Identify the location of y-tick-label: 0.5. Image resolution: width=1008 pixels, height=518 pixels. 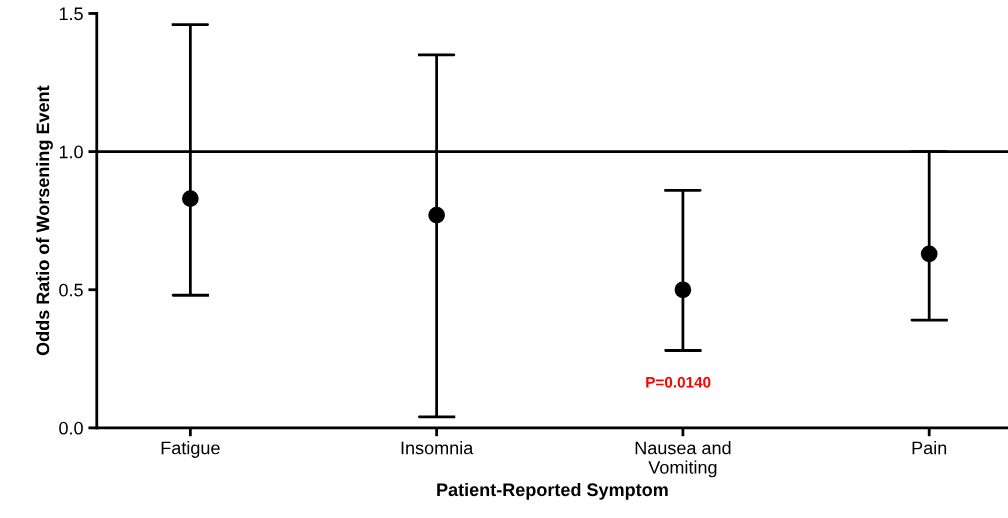
(71, 290).